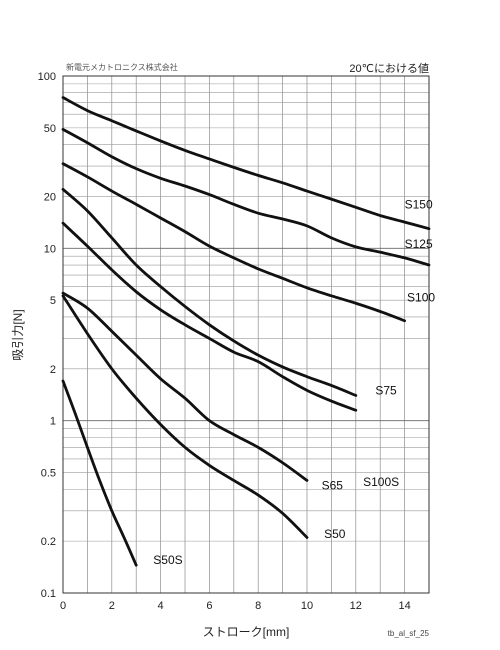 This screenshot has height=650, width=500. Describe the element at coordinates (48, 474) in the screenshot. I see `y-tick-label: 0.5` at that location.